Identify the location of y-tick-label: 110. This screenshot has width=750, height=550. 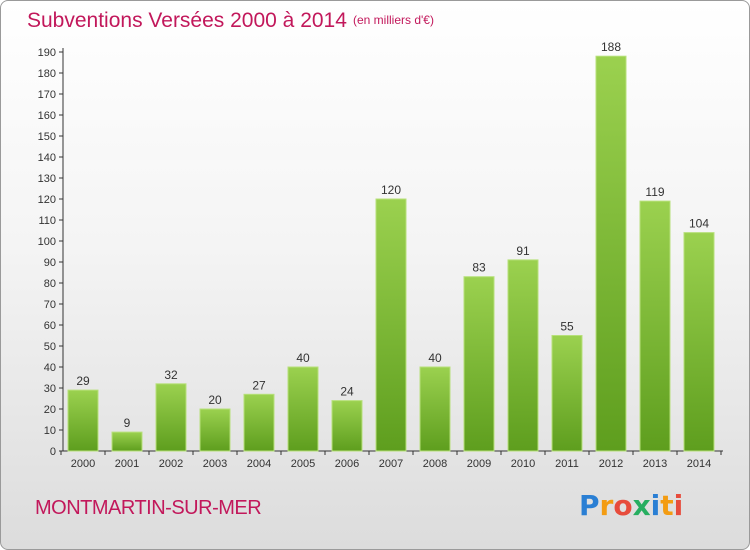
(47, 221).